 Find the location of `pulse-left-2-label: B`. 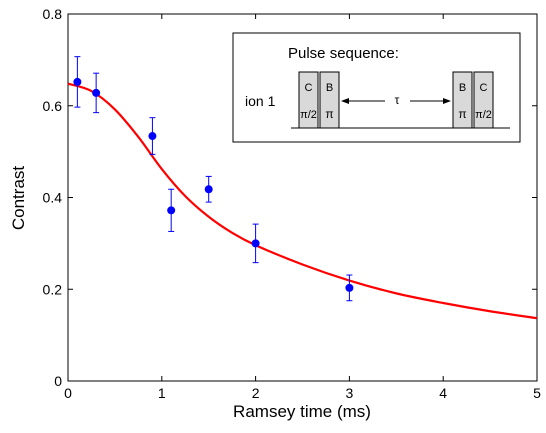

pulse-left-2-label: B is located at coordinates (329, 88).